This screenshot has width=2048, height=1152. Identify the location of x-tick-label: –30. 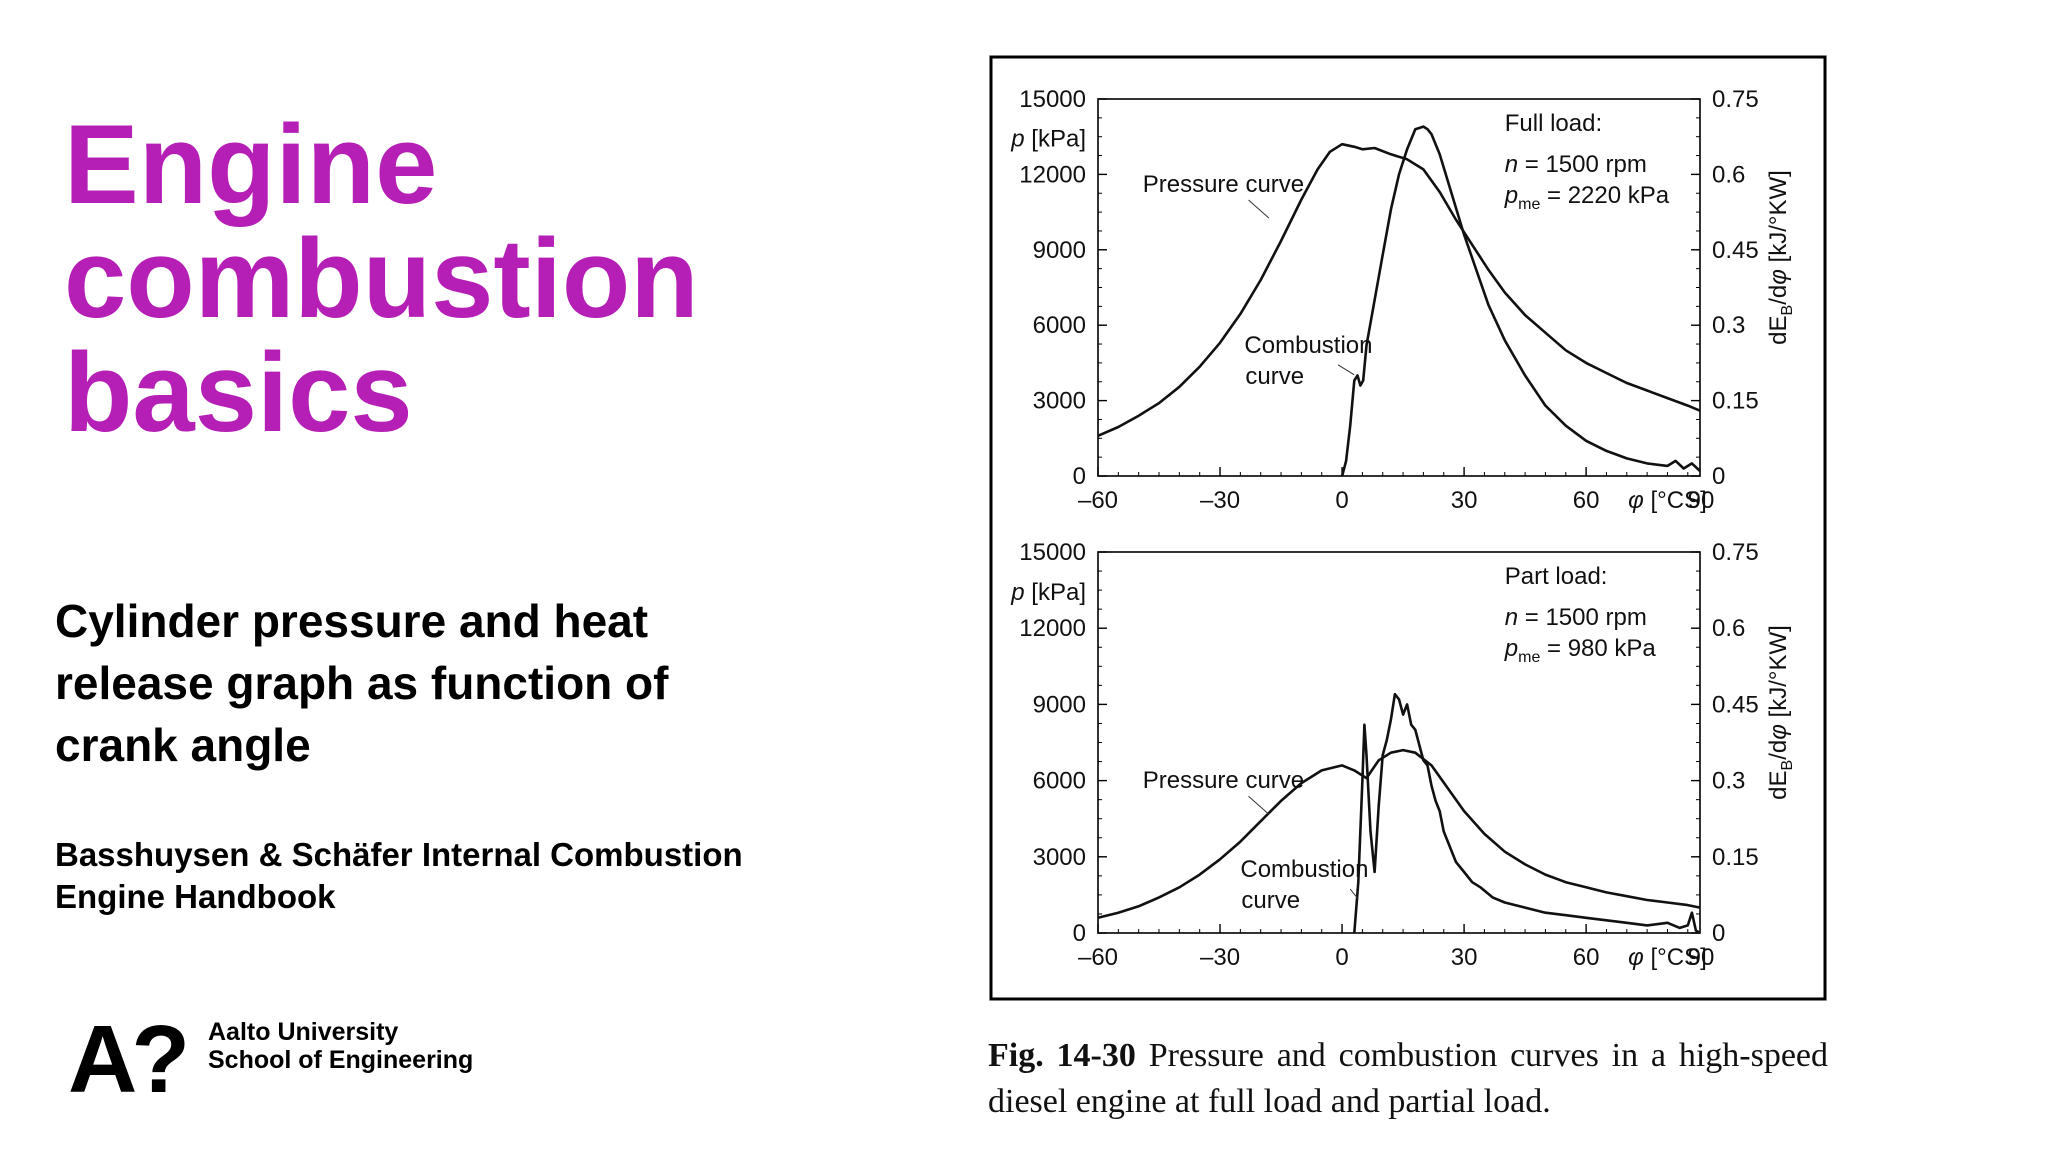
(1220, 500).